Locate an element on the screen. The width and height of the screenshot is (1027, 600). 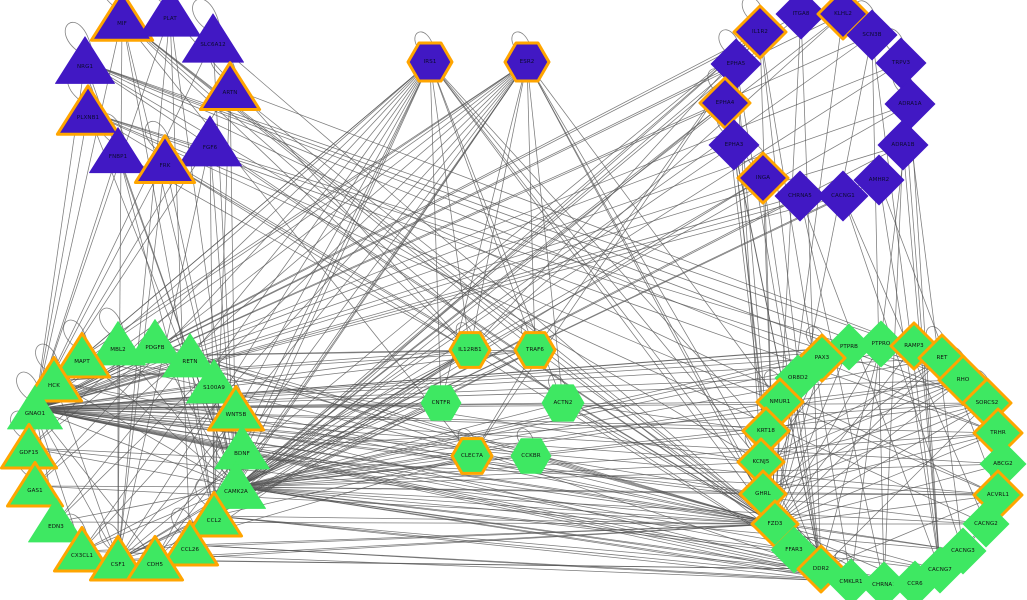
graph-node-actn2: ACTN2 is located at coordinates (563, 403).